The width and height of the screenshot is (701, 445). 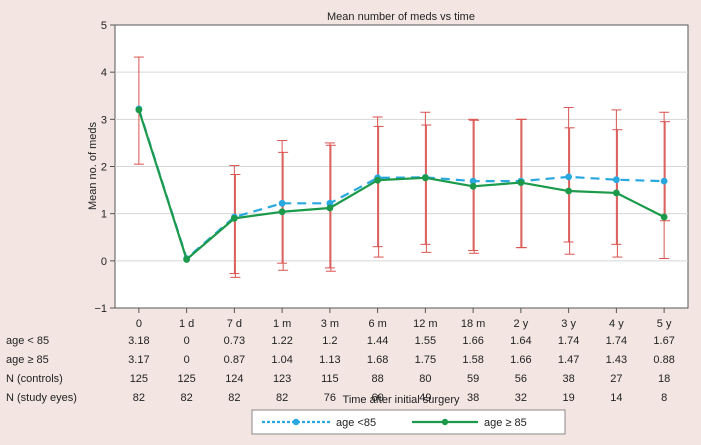 I want to click on y-tick-label: −1, so click(x=100, y=309).